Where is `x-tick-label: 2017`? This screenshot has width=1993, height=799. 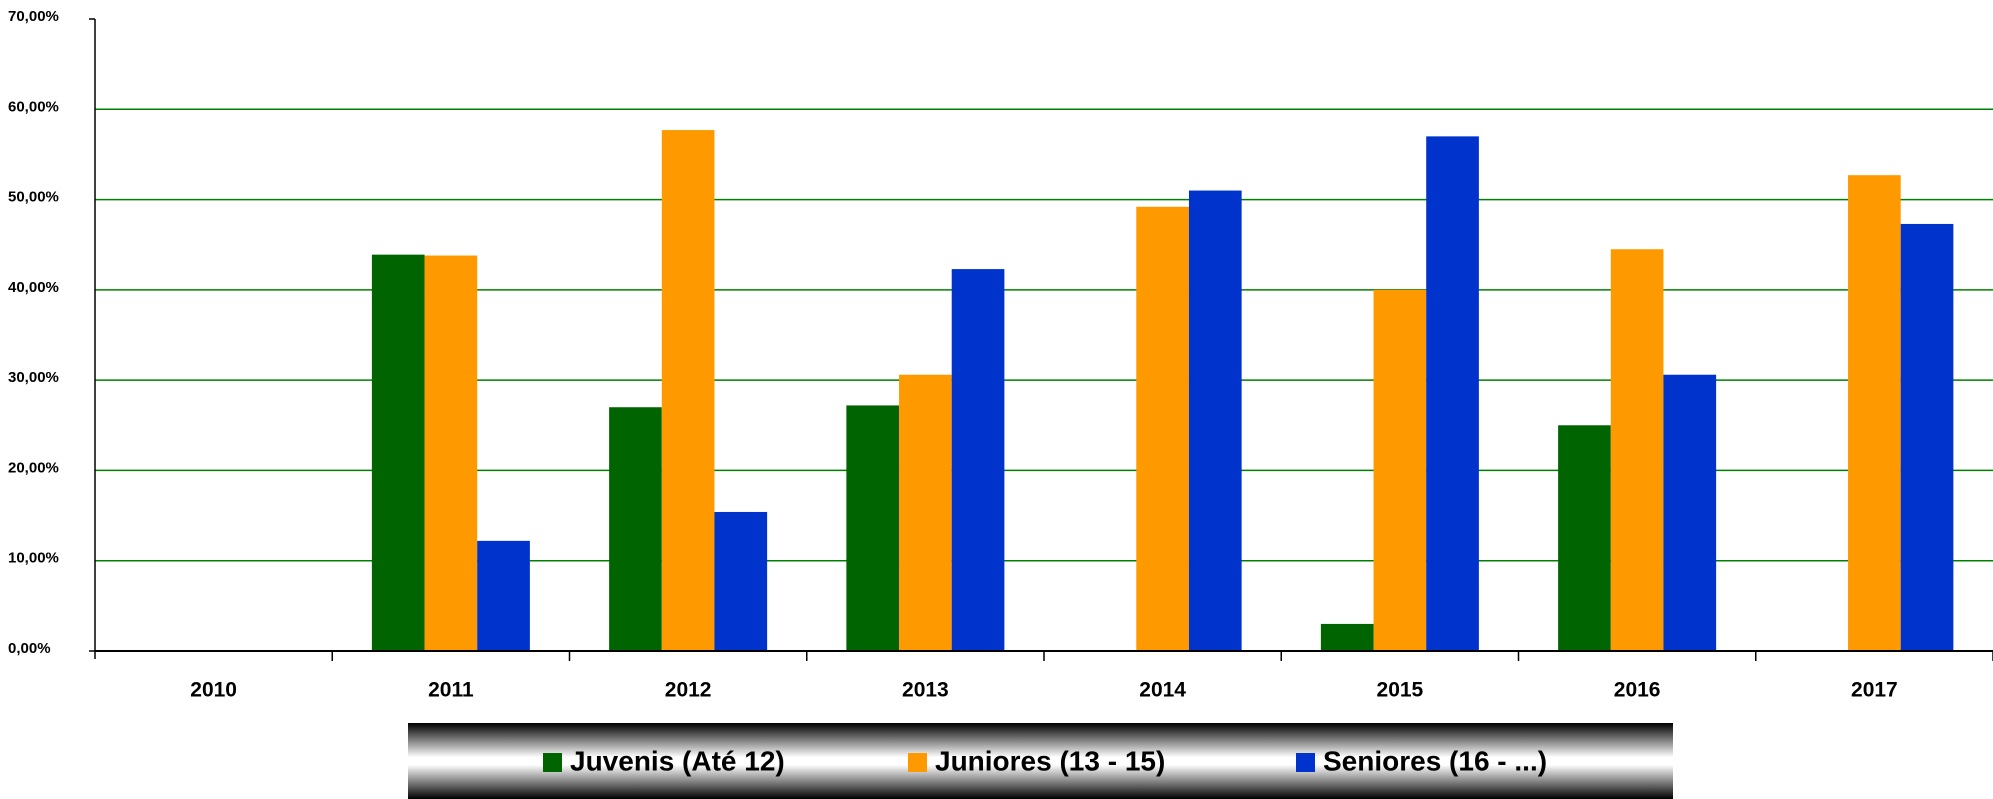
x-tick-label: 2017 is located at coordinates (1874, 690).